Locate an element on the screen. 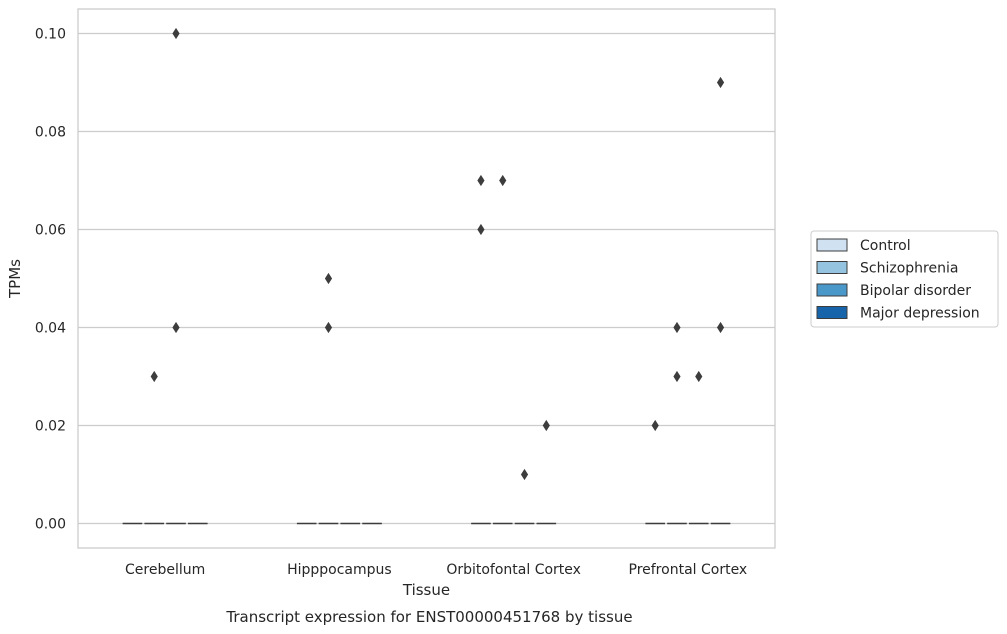 The height and width of the screenshot is (634, 1007). y-axis-title: TPMs is located at coordinates (15, 279).